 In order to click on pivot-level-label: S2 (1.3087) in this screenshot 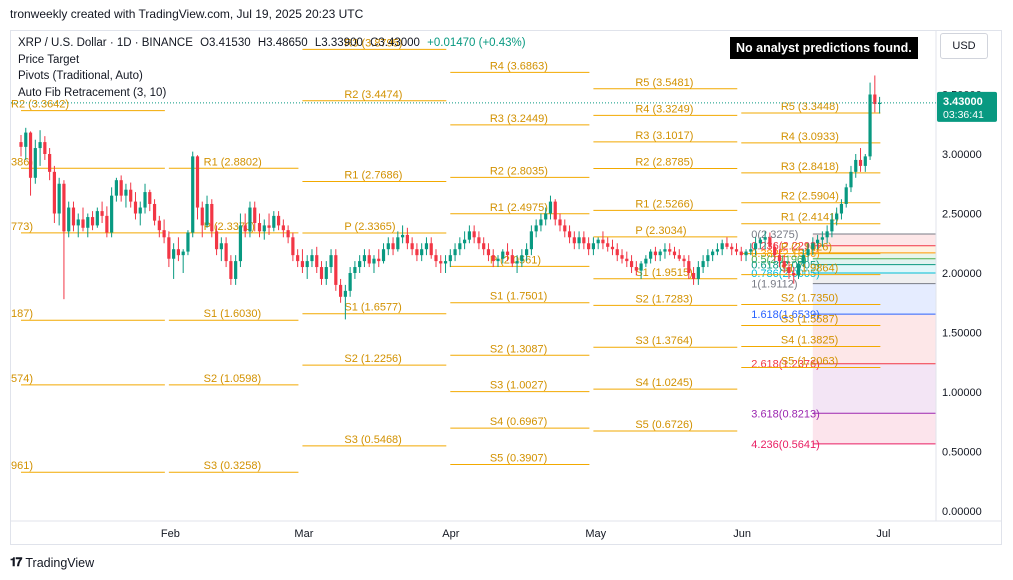, I will do `click(518, 349)`.